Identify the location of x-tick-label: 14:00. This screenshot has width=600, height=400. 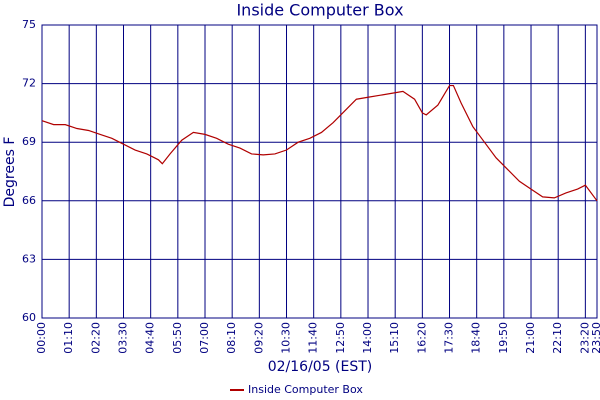
(367, 338).